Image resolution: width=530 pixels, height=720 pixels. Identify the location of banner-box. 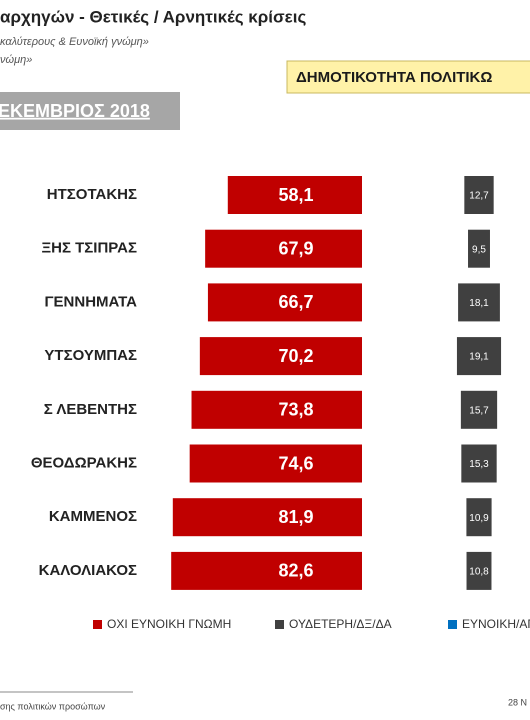
(408, 77).